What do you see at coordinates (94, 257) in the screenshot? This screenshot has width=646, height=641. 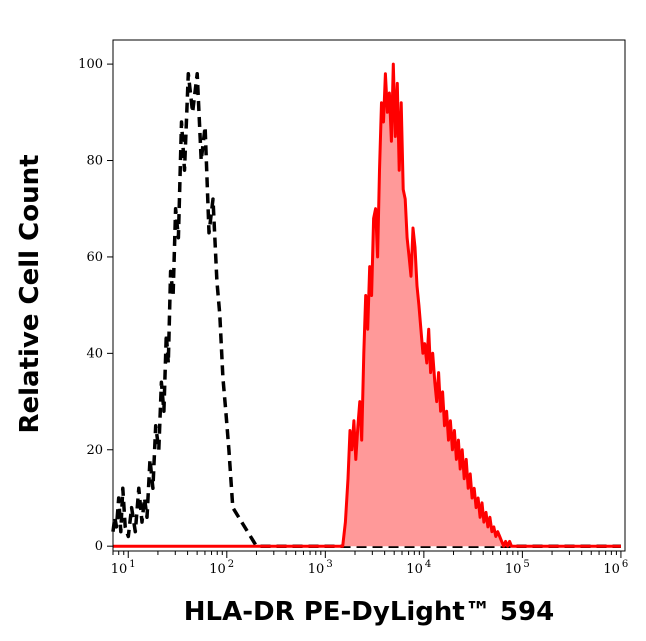 I see `y-tick-label: 60` at bounding box center [94, 257].